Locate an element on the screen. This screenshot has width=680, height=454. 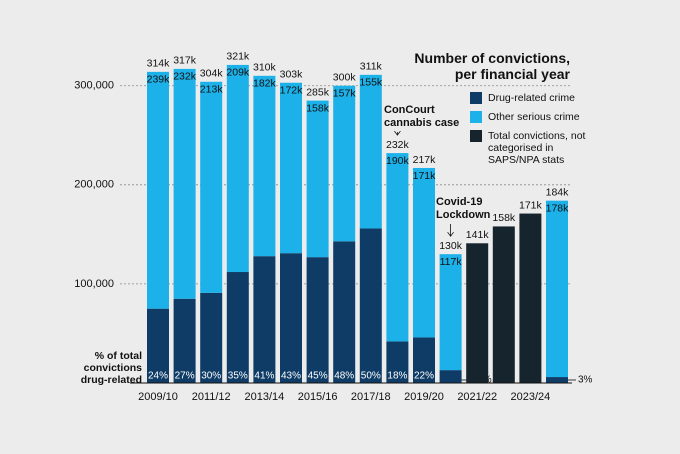
value-label: 117k is located at coordinates (451, 262).